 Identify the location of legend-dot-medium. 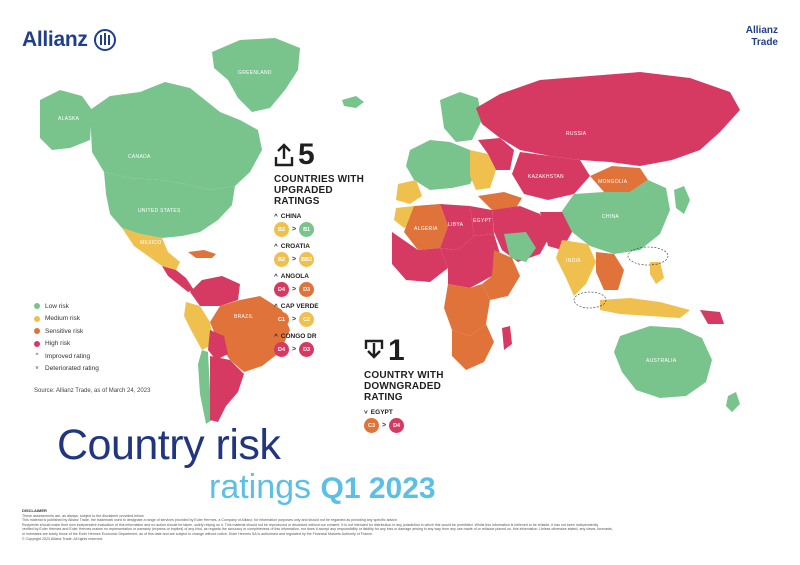
(37, 318).